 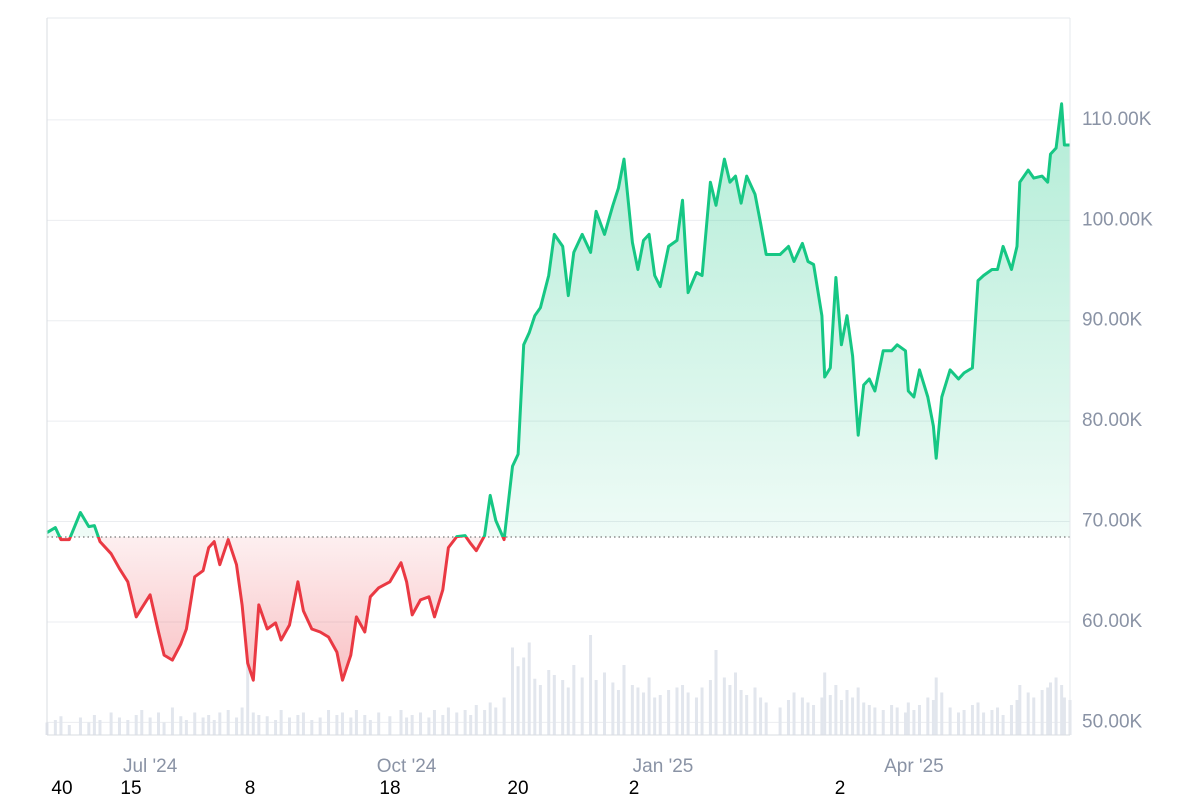 I want to click on volume-bars, so click(x=558, y=685).